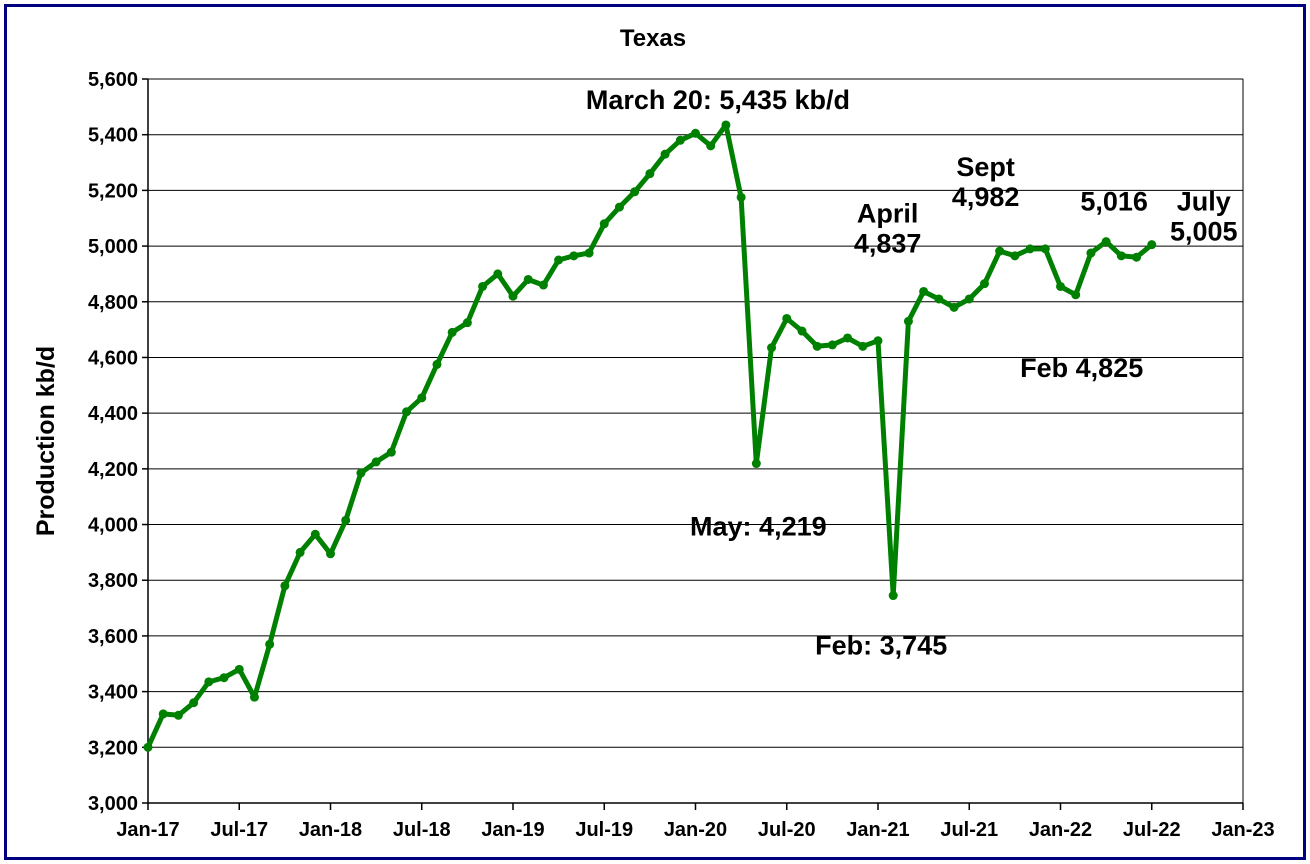  What do you see at coordinates (695, 830) in the screenshot?
I see `x-tick-label: Jan-20` at bounding box center [695, 830].